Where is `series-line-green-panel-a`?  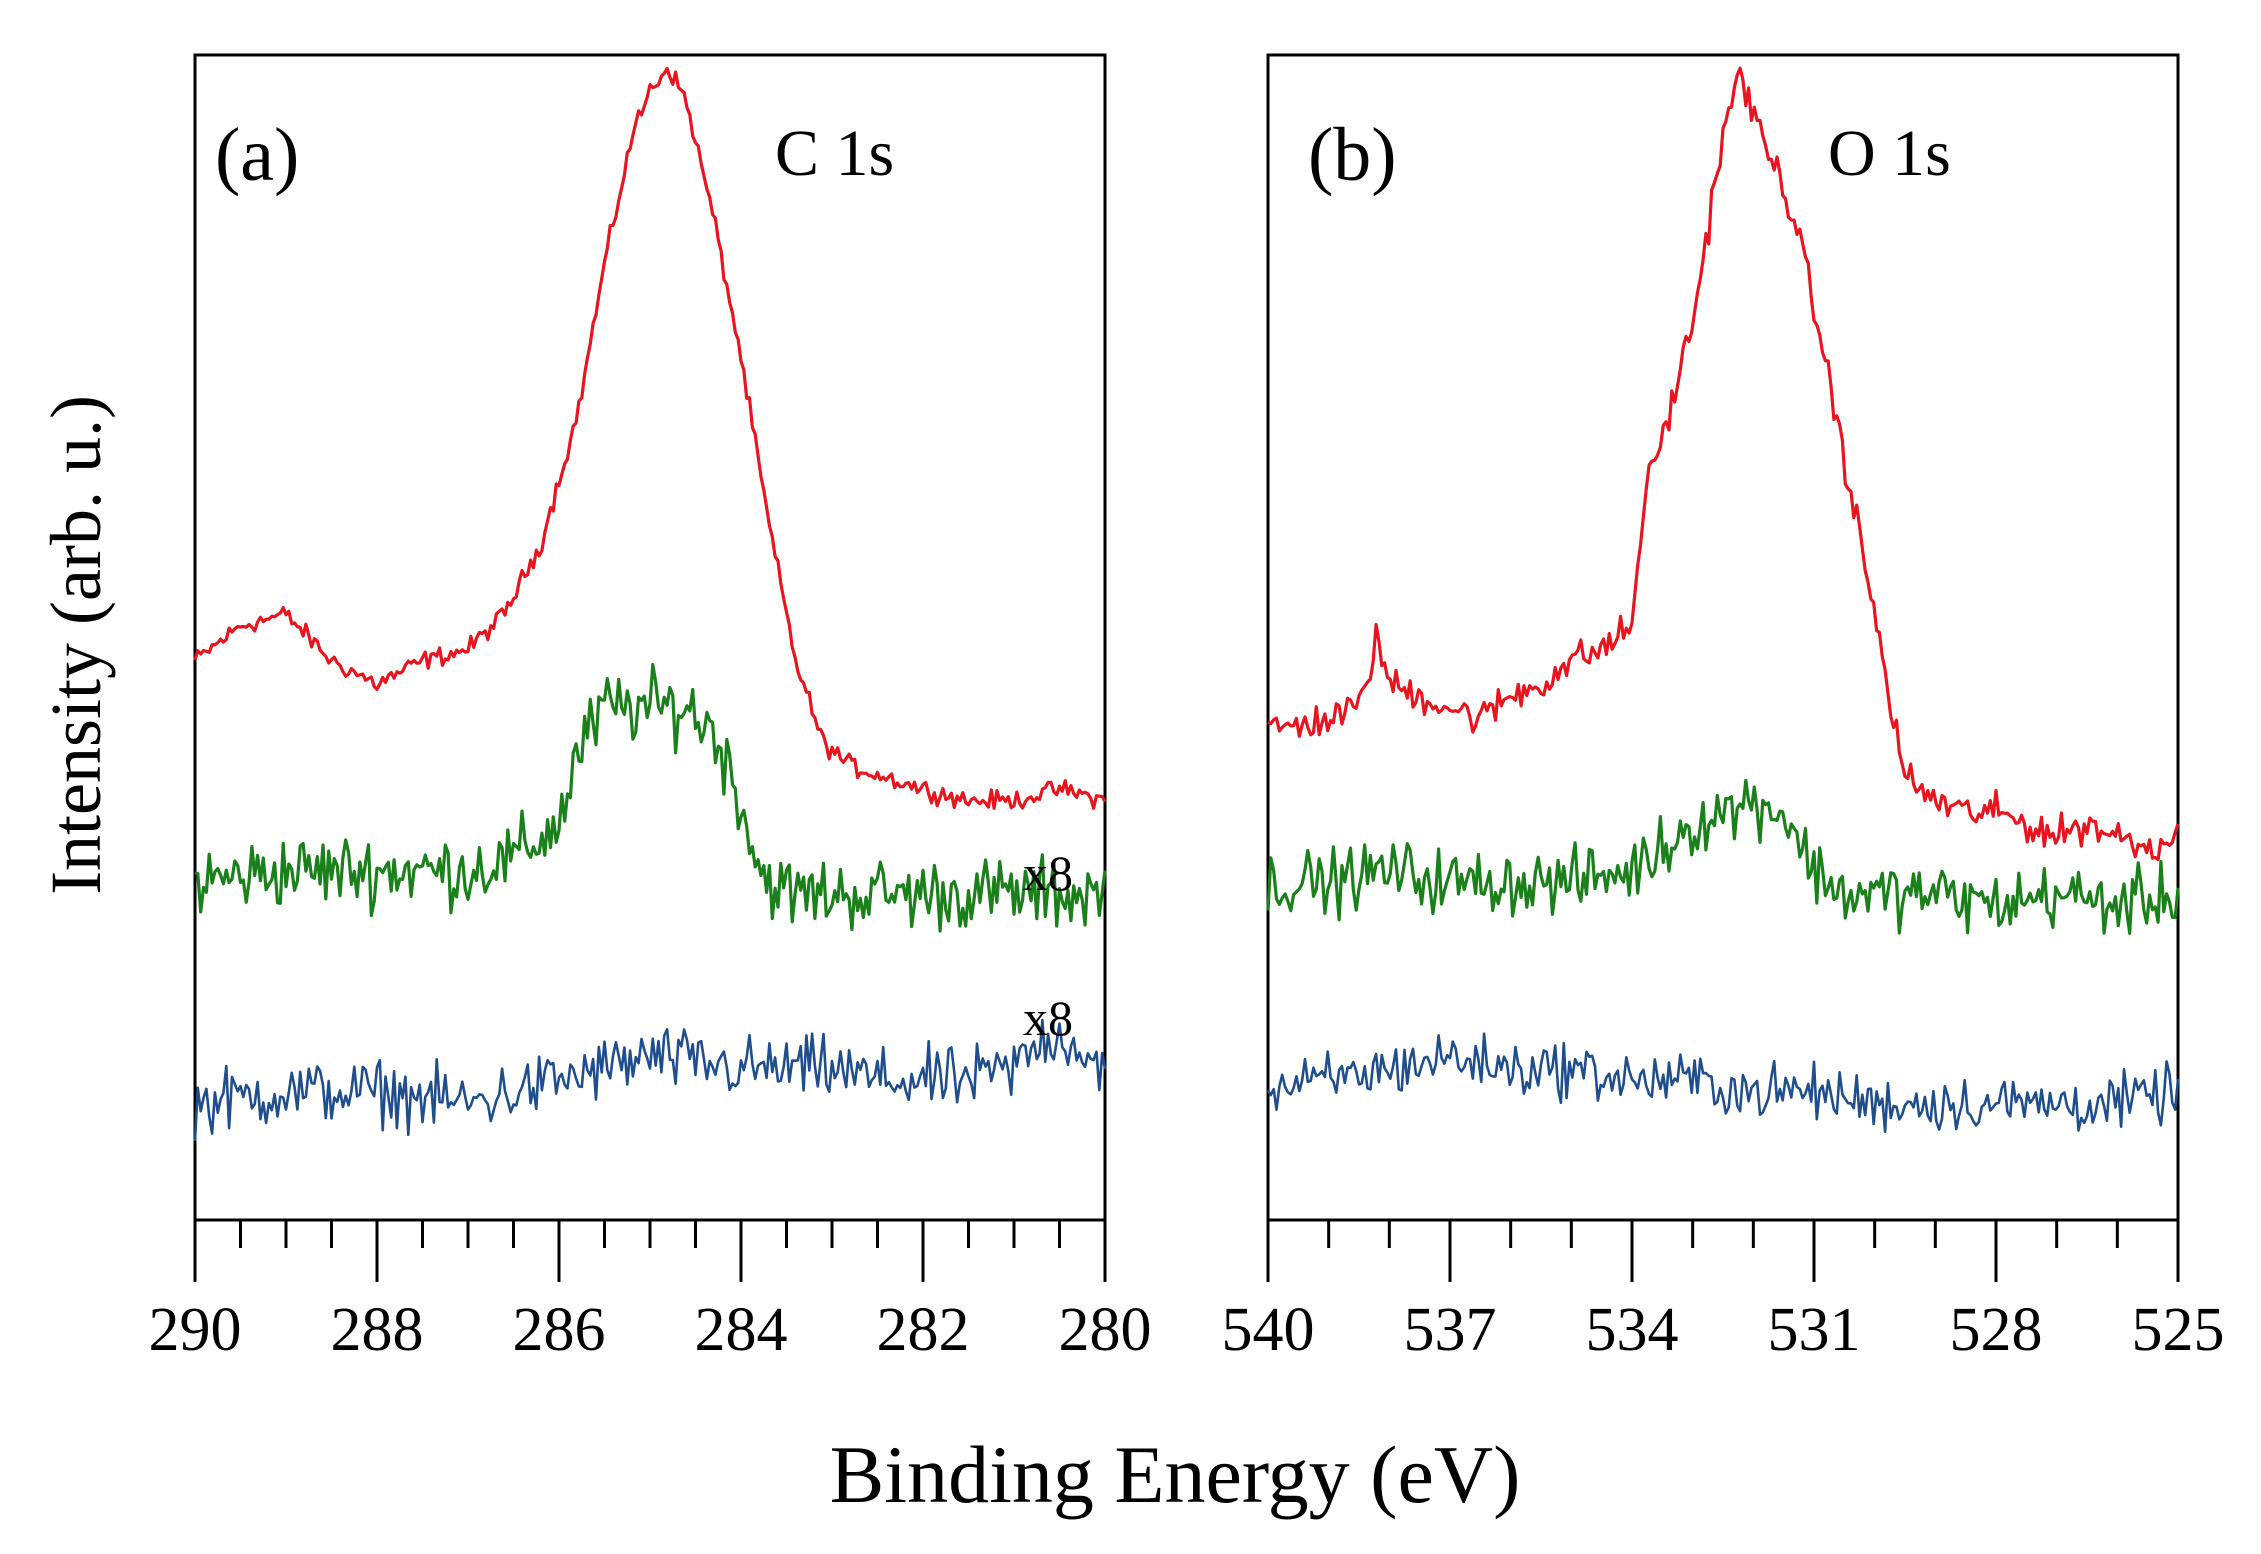
series-line-green-panel-a is located at coordinates (650, 797).